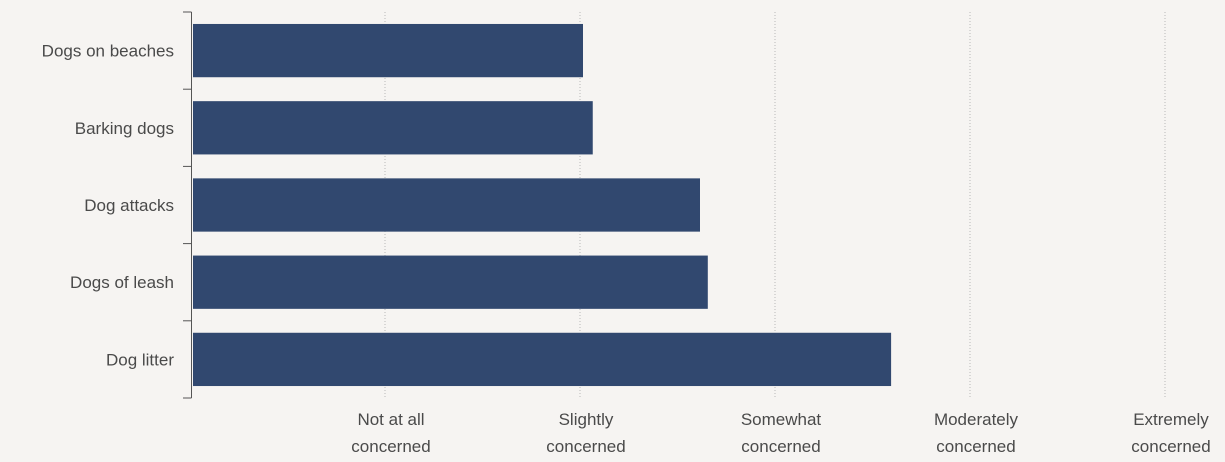  Describe the element at coordinates (1170, 433) in the screenshot. I see `x-tick-label-extremely-concerned: Extremely concerned` at that location.